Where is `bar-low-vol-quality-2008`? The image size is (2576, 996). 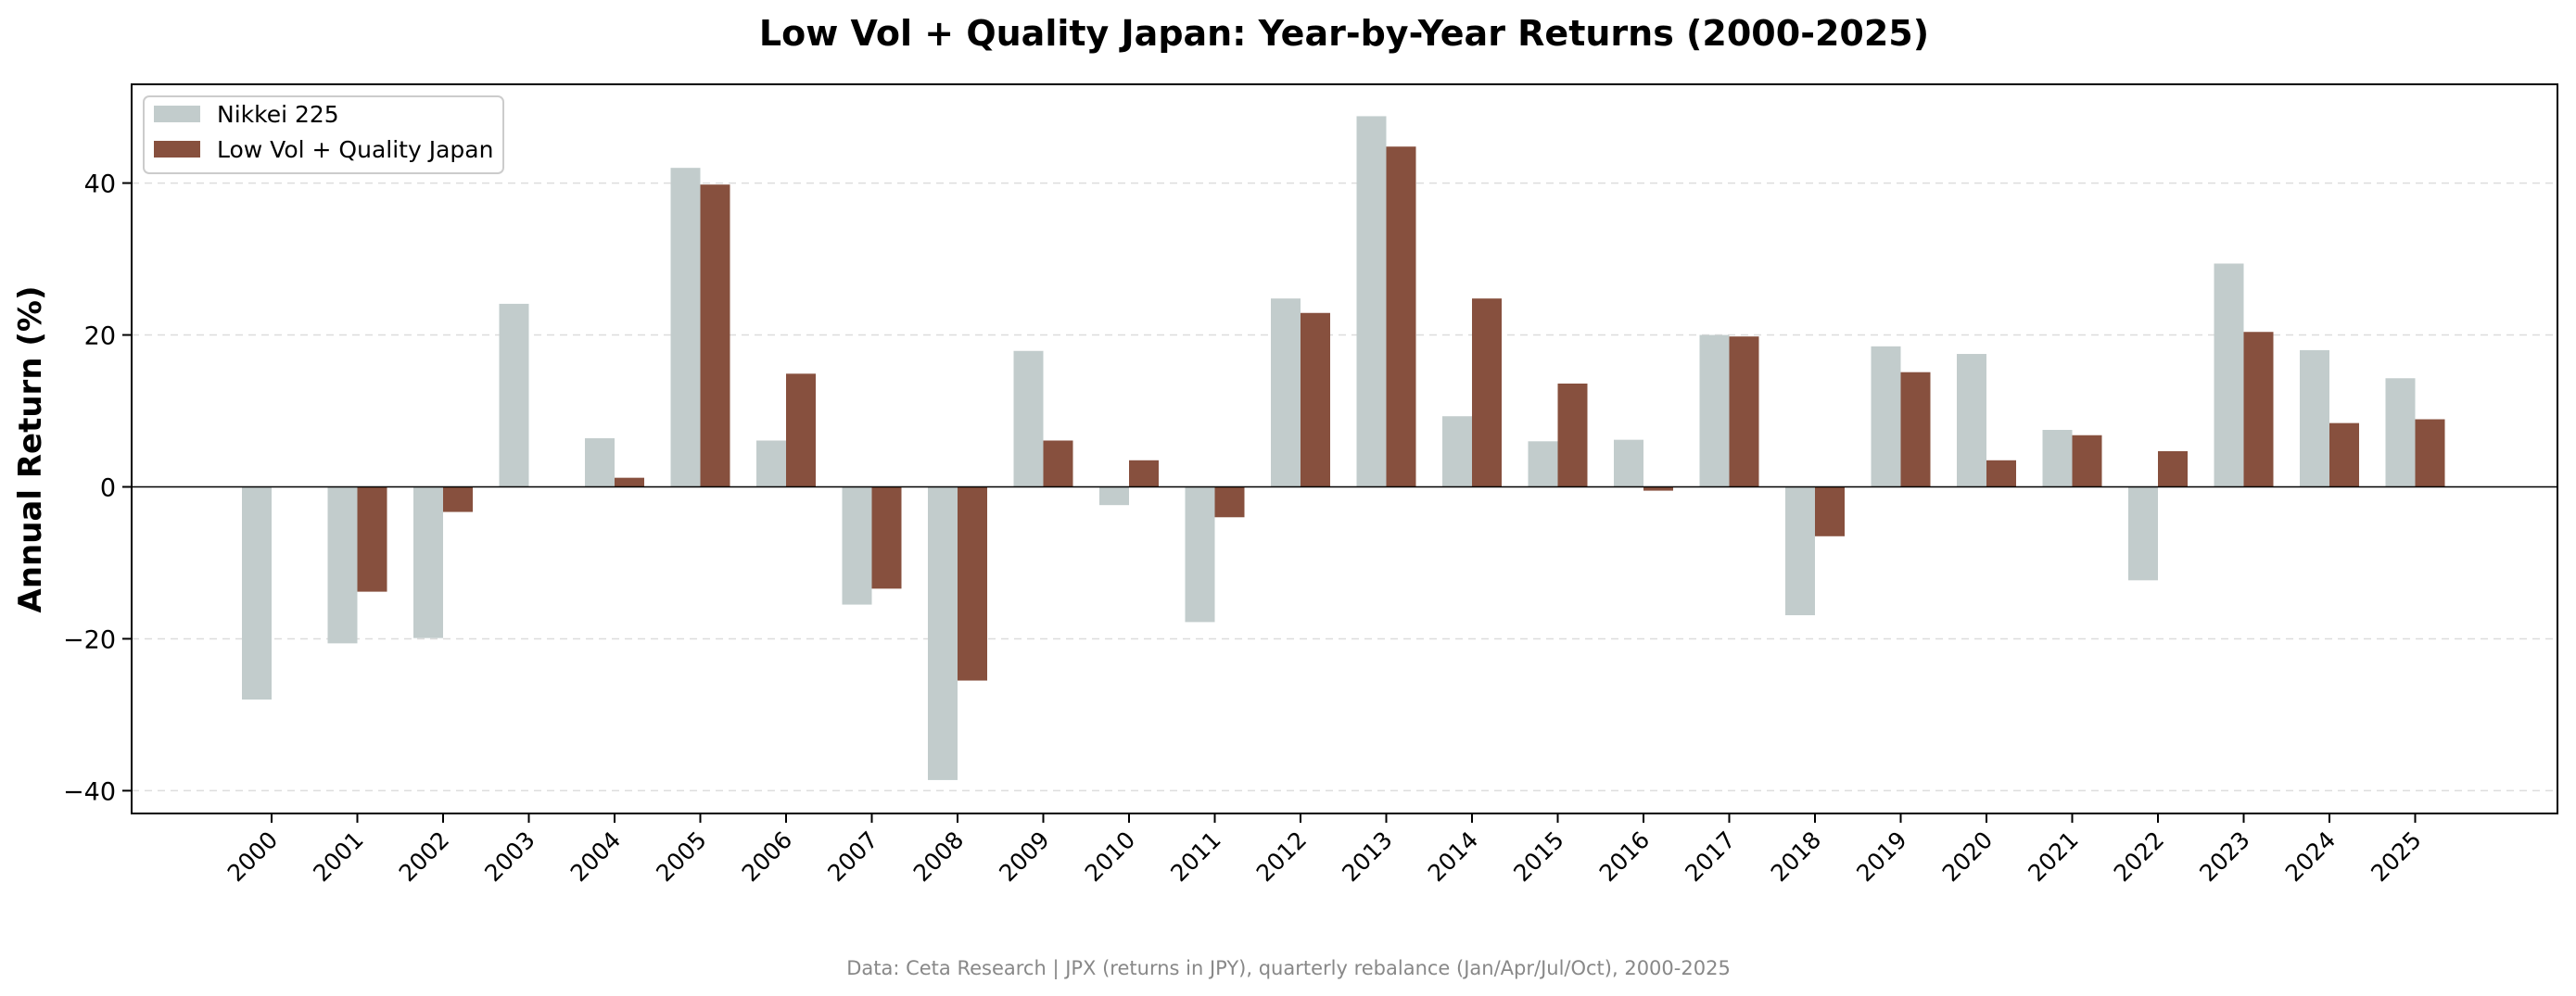
bar-low-vol-quality-2008 is located at coordinates (972, 583).